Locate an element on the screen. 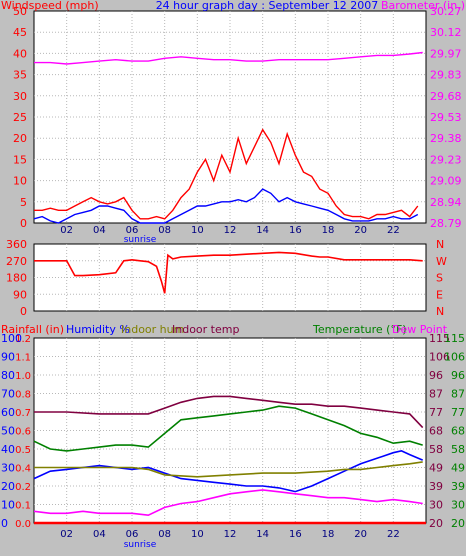 The width and height of the screenshot is (466, 556). temp-x-tick-label: 22 is located at coordinates (393, 534).